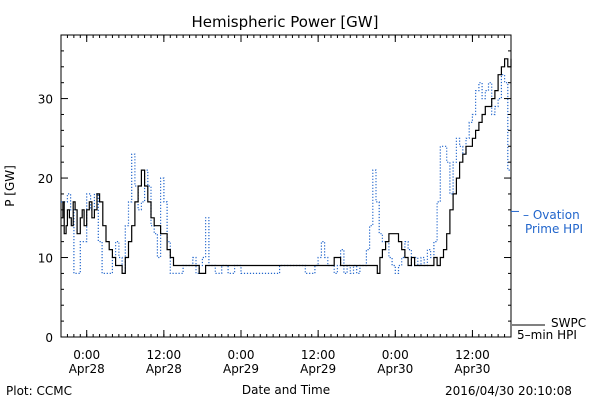 Image resolution: width=600 pixels, height=400 pixels. What do you see at coordinates (49, 338) in the screenshot?
I see `y-tick-label: 0` at bounding box center [49, 338].